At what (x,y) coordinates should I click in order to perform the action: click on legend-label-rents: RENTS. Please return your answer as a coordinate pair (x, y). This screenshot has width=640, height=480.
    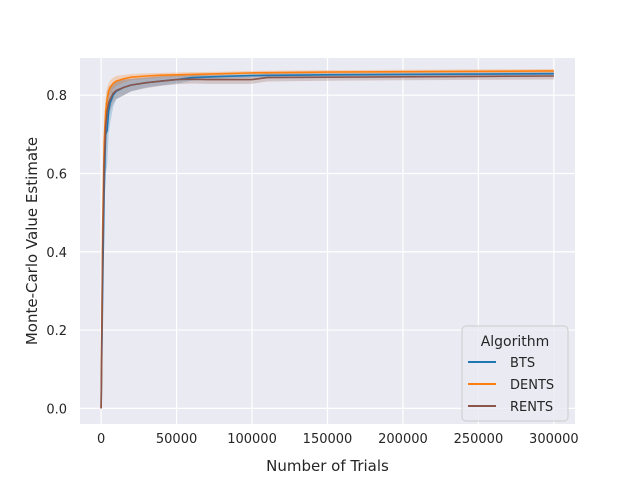
    Looking at the image, I should click on (531, 407).